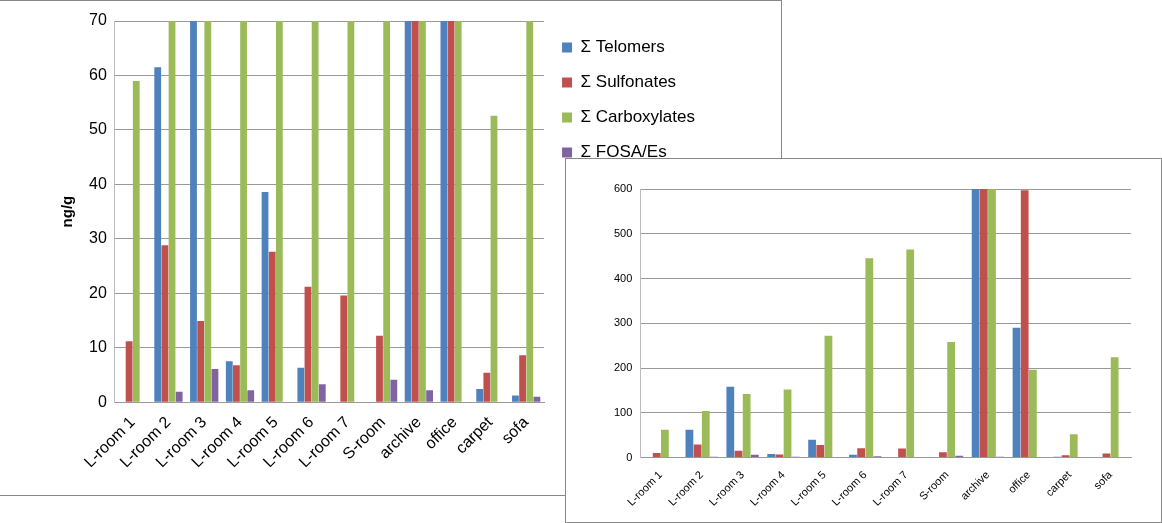 The width and height of the screenshot is (1162, 523). What do you see at coordinates (638, 117) in the screenshot?
I see `legend-label: Σ Carboxylates` at bounding box center [638, 117].